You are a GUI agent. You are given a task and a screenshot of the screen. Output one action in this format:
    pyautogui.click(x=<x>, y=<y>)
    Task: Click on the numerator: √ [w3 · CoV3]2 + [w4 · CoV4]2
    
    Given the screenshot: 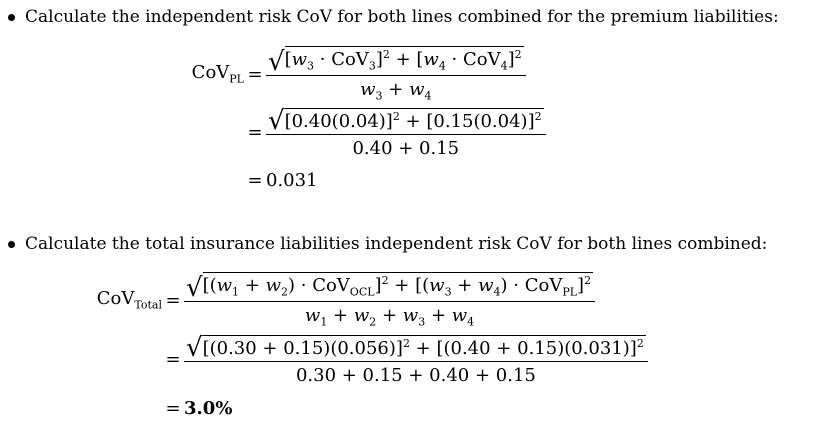 What is the action you would take?
    pyautogui.click(x=396, y=60)
    